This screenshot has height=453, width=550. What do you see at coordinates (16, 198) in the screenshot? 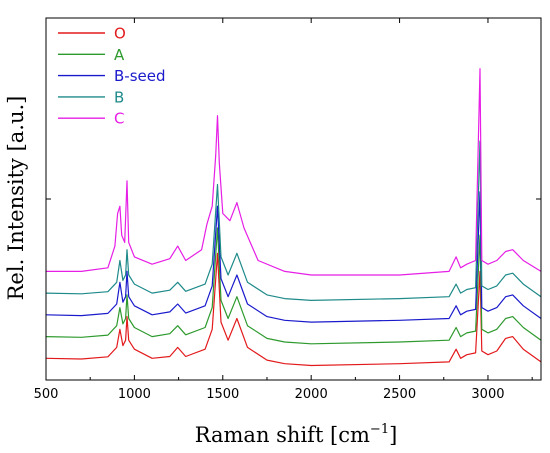
I see `y-axis-title: Rel. Intensity [a.u.]` at bounding box center [16, 198].